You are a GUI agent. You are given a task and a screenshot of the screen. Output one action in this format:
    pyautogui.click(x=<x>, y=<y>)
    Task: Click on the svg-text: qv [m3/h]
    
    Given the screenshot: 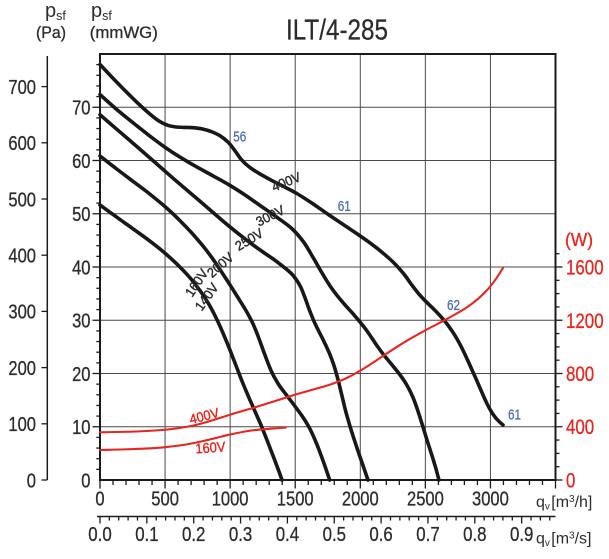 What is the action you would take?
    pyautogui.click(x=564, y=503)
    